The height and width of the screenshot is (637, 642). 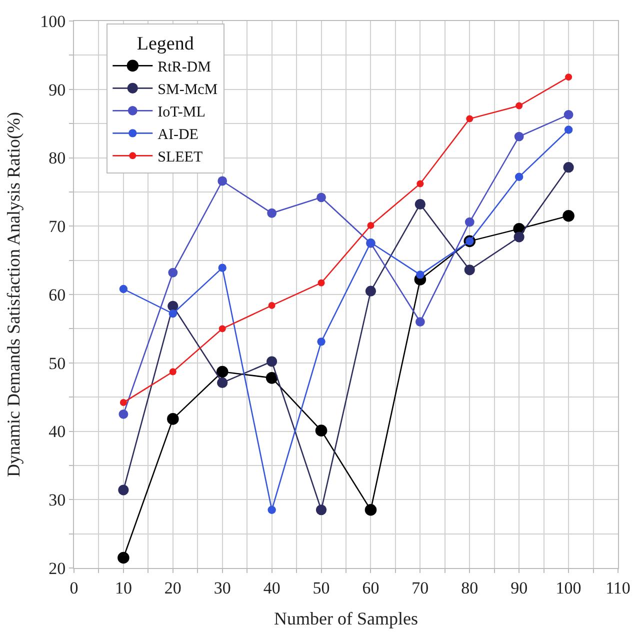 I want to click on legend-label: SLEET, so click(x=180, y=158).